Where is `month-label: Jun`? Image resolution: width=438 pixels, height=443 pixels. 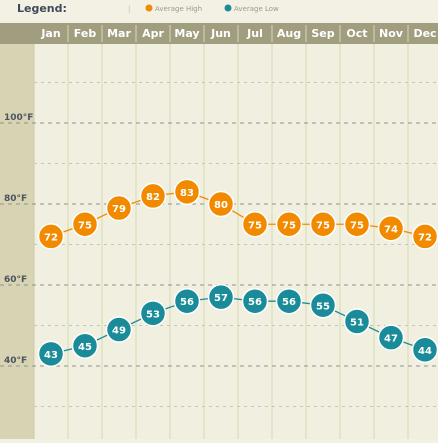 month-label: Jun is located at coordinates (220, 33).